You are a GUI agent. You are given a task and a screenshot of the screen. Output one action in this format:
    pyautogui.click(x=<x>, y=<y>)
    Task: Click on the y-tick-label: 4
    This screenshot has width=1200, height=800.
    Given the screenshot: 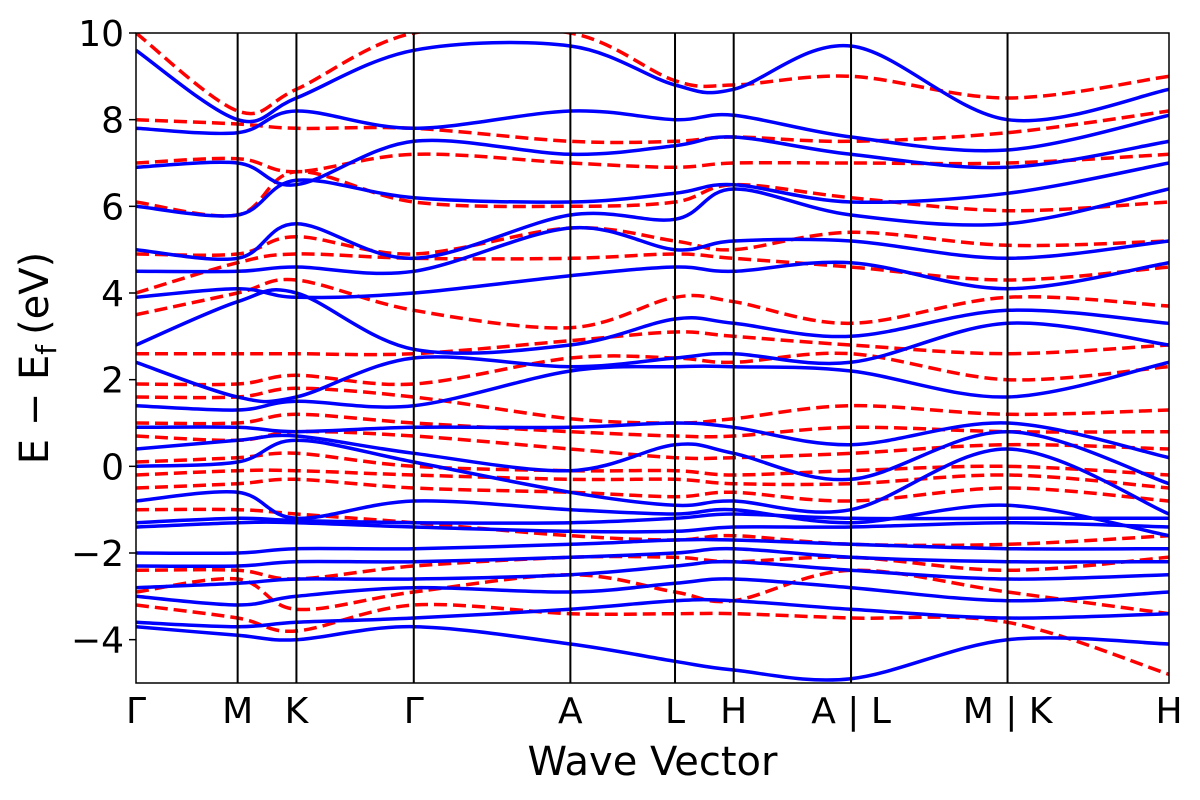 What is the action you would take?
    pyautogui.click(x=112, y=294)
    